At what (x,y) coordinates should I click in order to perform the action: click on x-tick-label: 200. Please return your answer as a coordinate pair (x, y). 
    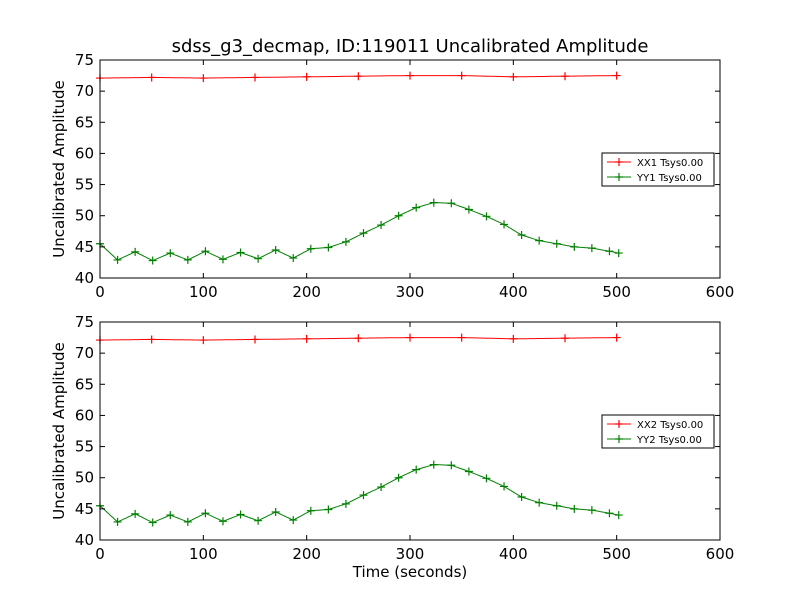
    Looking at the image, I should click on (306, 554).